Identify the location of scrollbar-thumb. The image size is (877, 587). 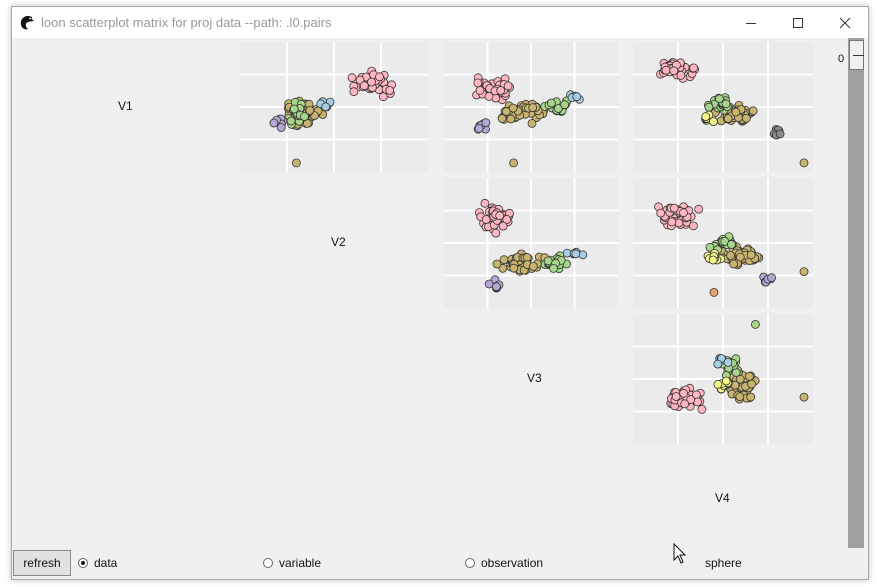
(856, 55).